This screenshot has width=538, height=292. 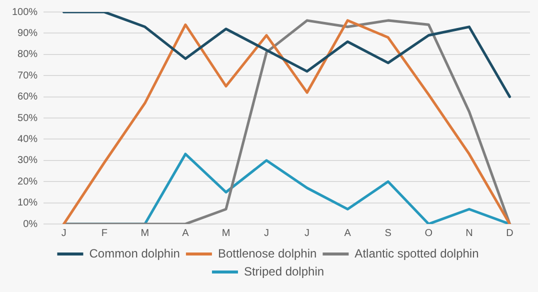 What do you see at coordinates (28, 160) in the screenshot?
I see `y-tick-label: 30%` at bounding box center [28, 160].